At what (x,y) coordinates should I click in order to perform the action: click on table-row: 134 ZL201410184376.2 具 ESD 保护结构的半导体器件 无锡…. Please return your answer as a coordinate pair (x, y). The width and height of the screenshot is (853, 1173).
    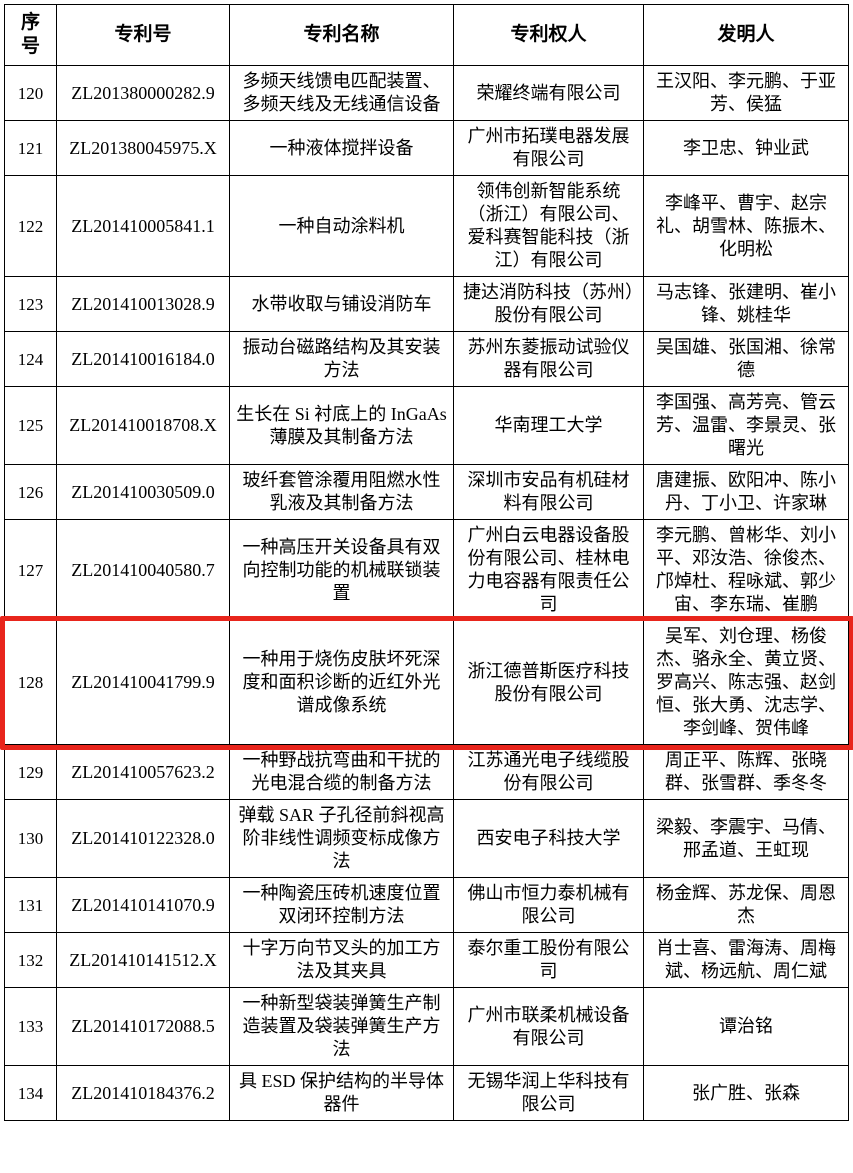
    Looking at the image, I should click on (426, 1093).